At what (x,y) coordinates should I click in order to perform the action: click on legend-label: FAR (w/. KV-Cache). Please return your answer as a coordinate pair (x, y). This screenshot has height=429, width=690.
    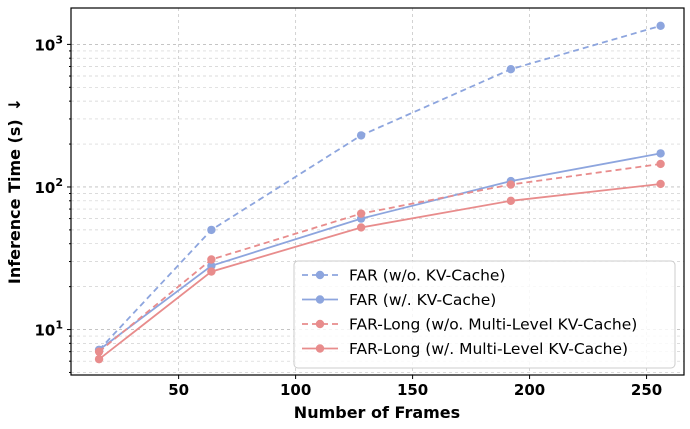
    Looking at the image, I should click on (422, 300).